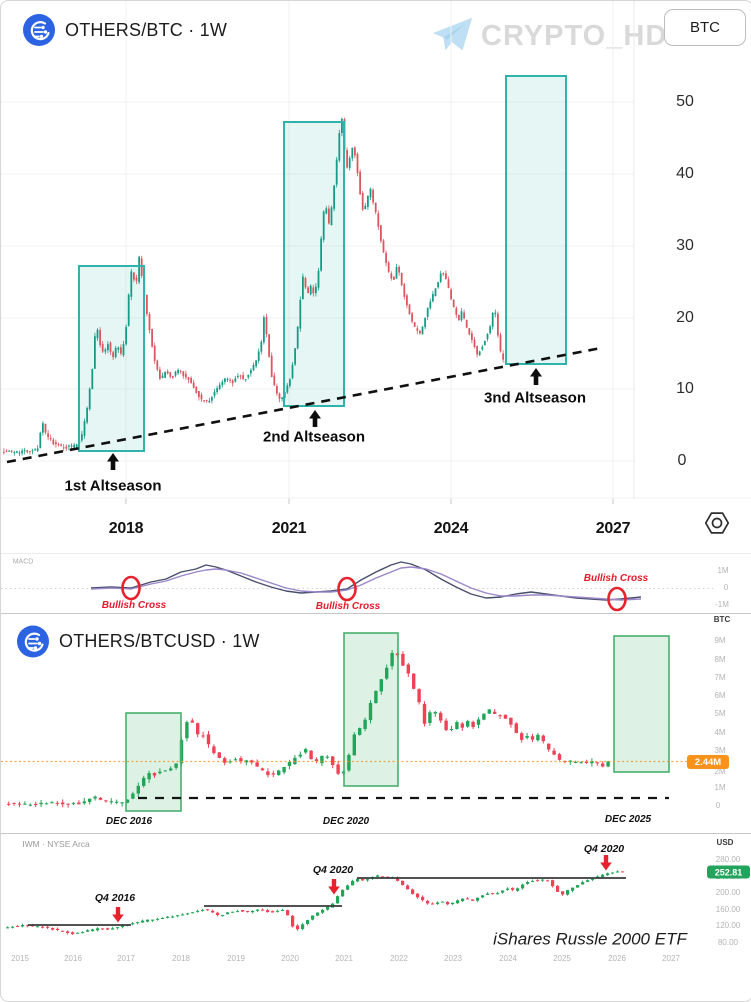 This screenshot has width=751, height=1002. I want to click on accumulation-date-label: DEC 2020, so click(346, 821).